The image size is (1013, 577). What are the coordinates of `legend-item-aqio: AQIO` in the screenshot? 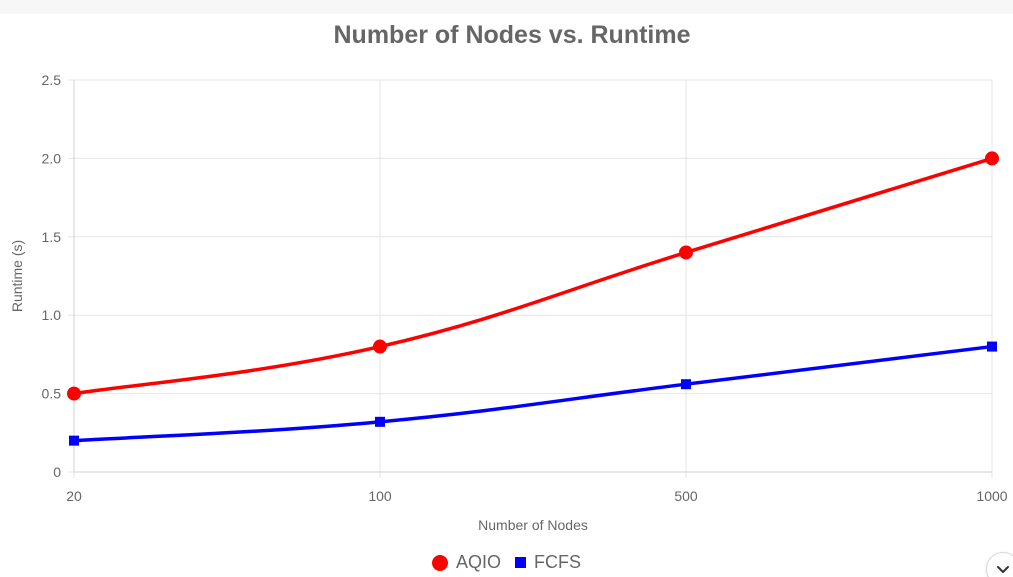 It's located at (466, 562).